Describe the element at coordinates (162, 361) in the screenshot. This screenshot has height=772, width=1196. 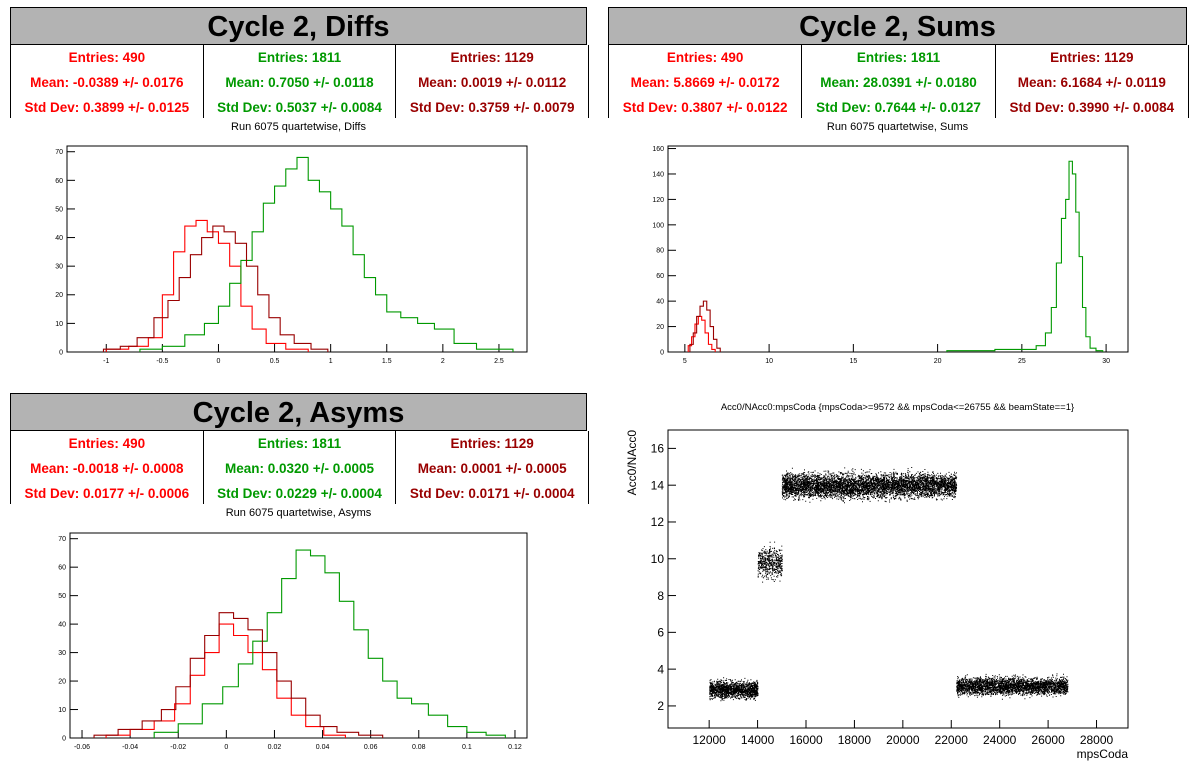
I see `x-tick-label: -0.5` at that location.